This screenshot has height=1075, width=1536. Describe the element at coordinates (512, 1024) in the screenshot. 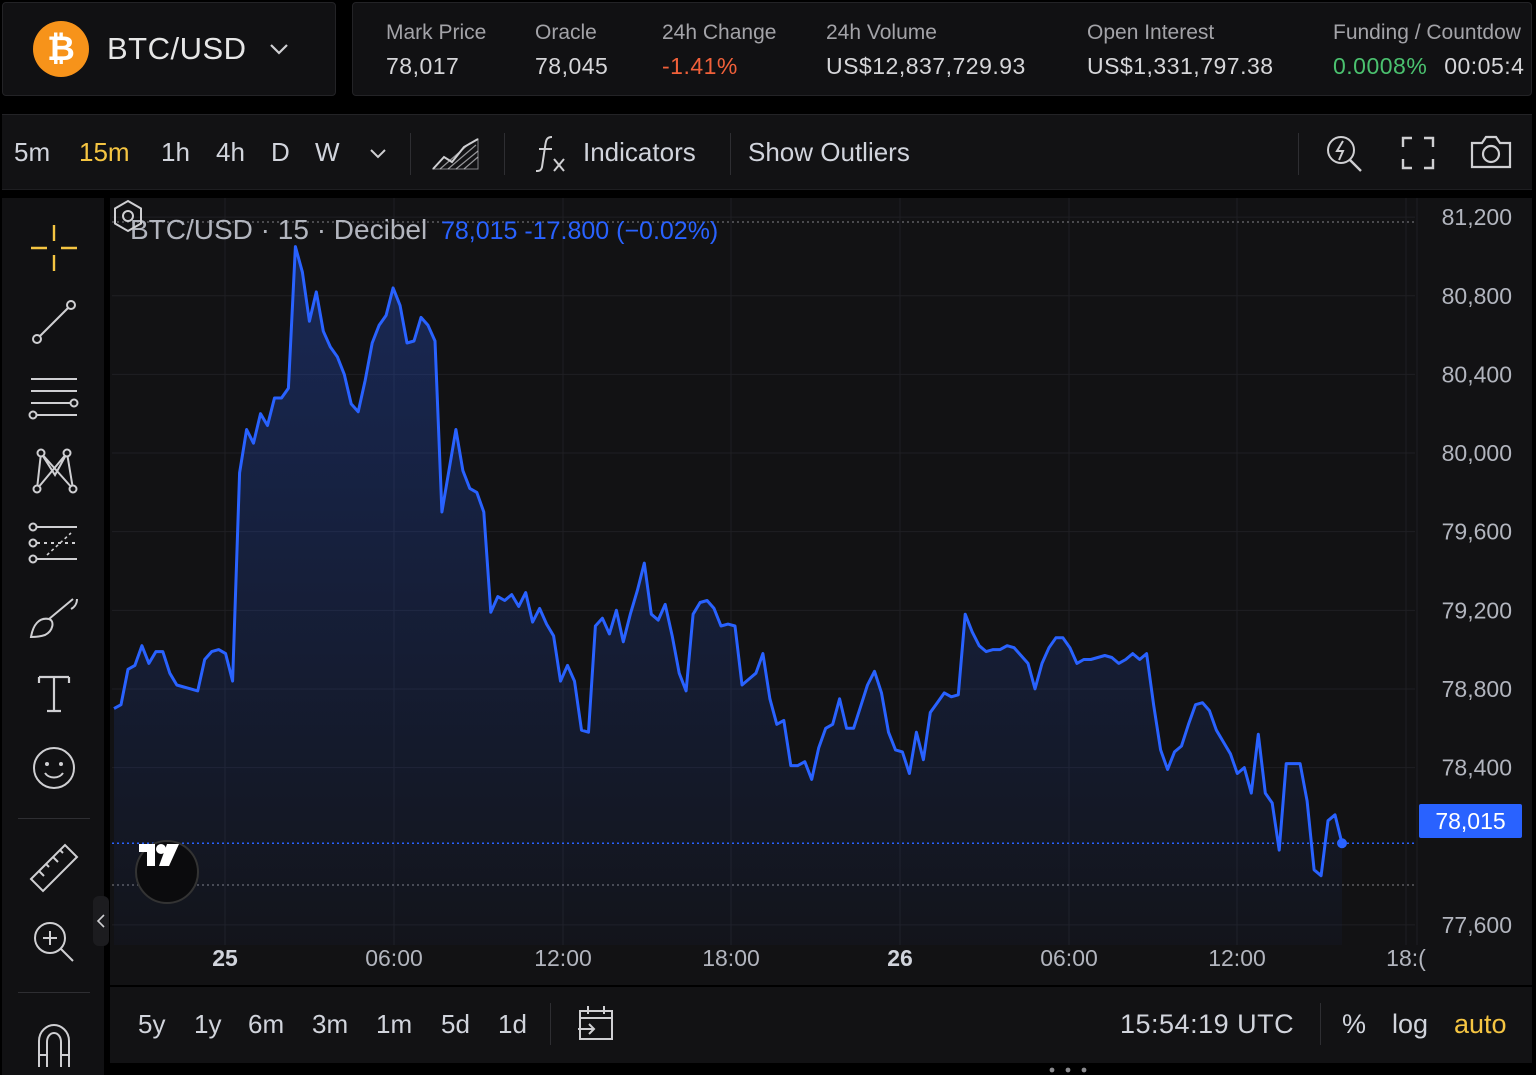

I see `range-1d: 1d` at that location.